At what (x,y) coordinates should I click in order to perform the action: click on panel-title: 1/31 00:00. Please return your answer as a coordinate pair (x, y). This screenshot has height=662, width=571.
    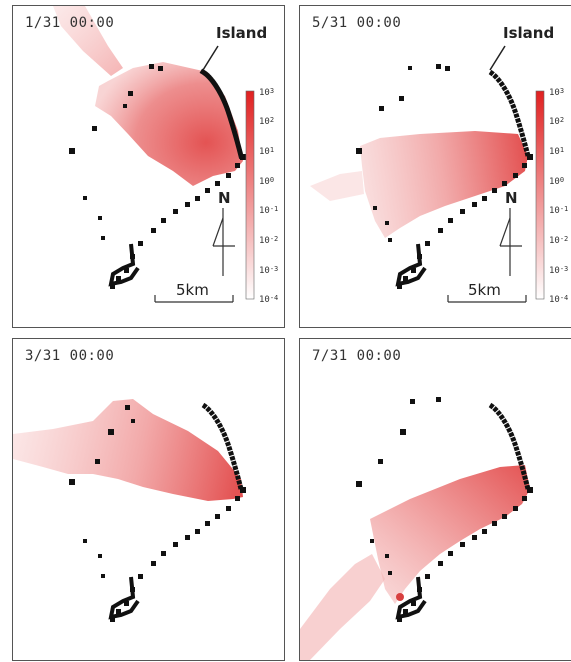
    Looking at the image, I should click on (70, 23).